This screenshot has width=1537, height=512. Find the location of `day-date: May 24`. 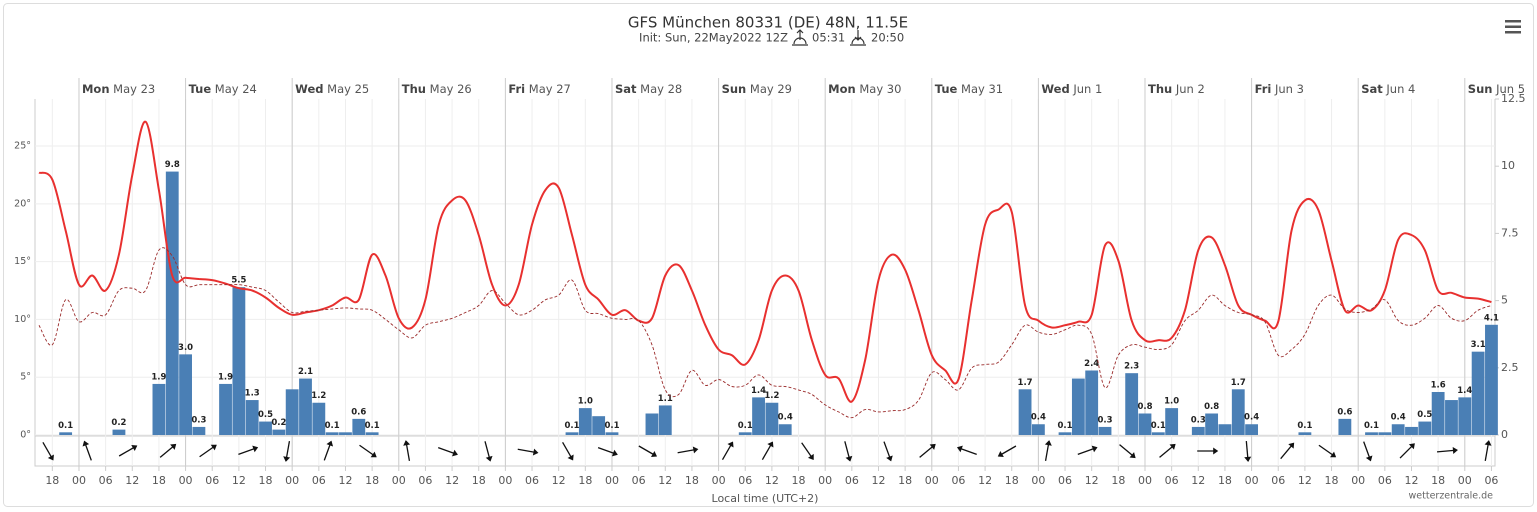

day-date: May 24 is located at coordinates (236, 89).